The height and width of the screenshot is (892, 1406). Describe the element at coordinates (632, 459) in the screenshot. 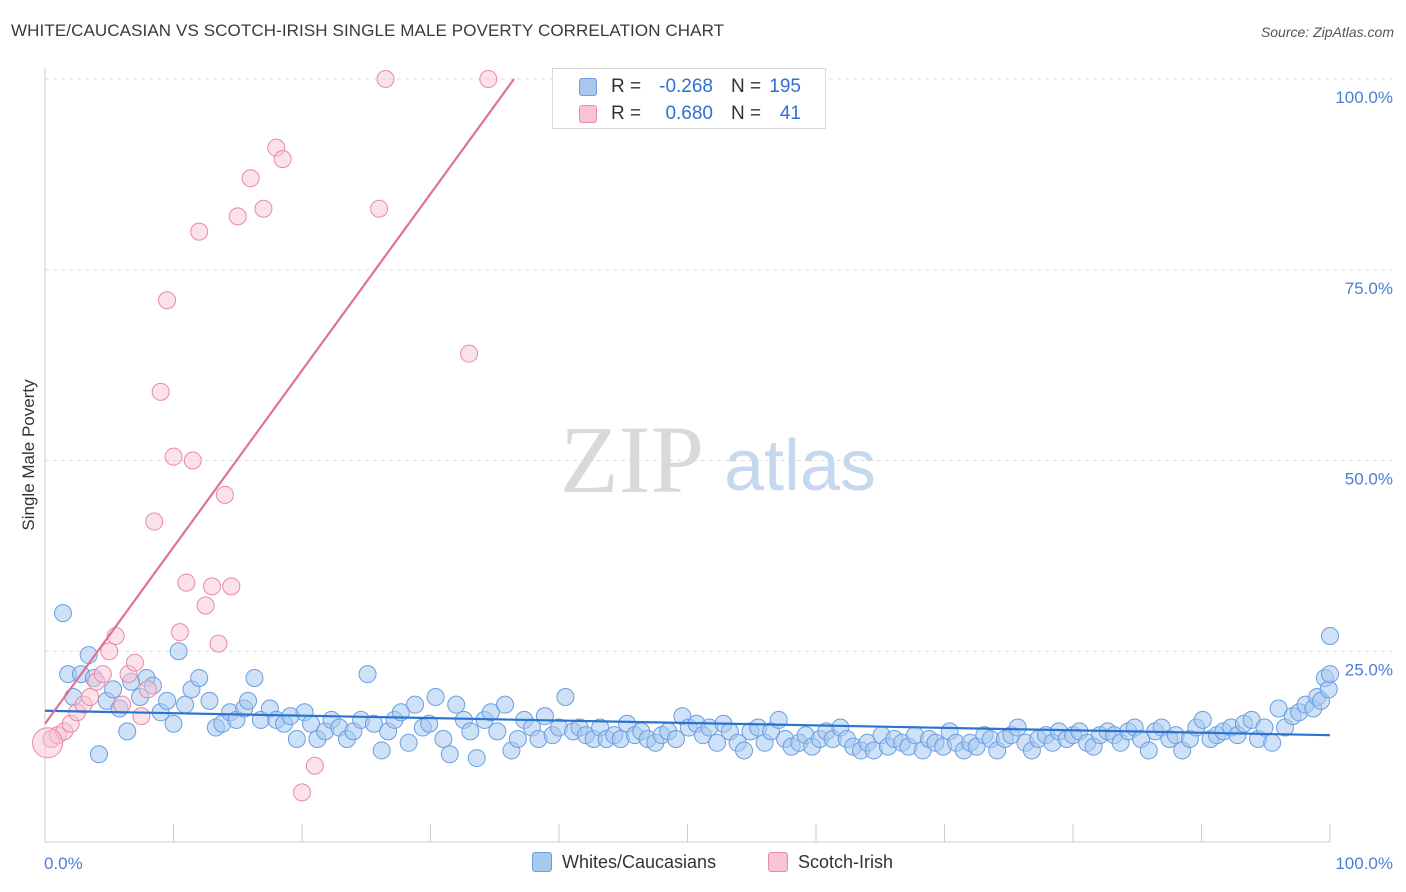

I see `watermark-zip: ZIP` at that location.